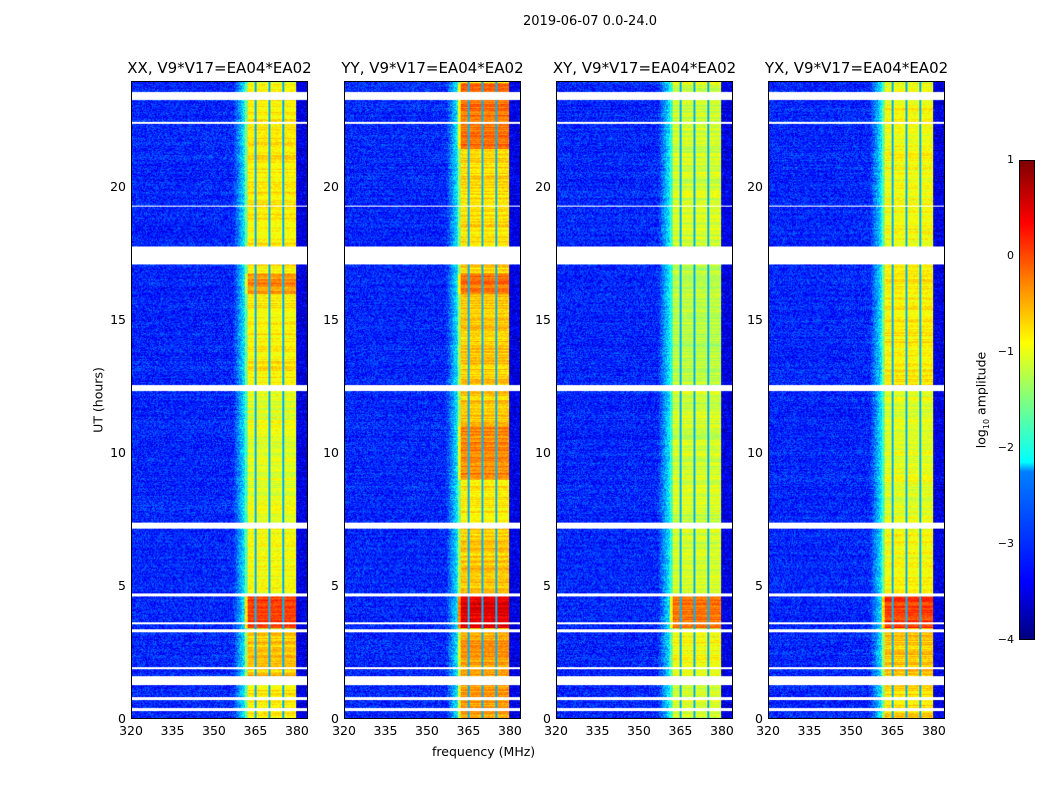 The width and height of the screenshot is (1050, 800). I want to click on figure-title: 2019-06-07 0.0-24.0, so click(590, 21).